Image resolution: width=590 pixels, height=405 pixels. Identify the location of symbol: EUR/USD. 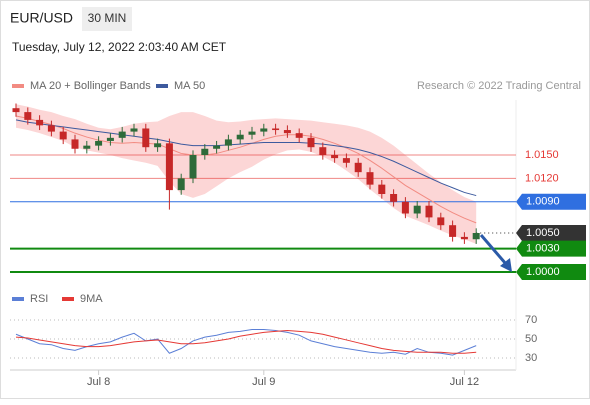
(41, 18).